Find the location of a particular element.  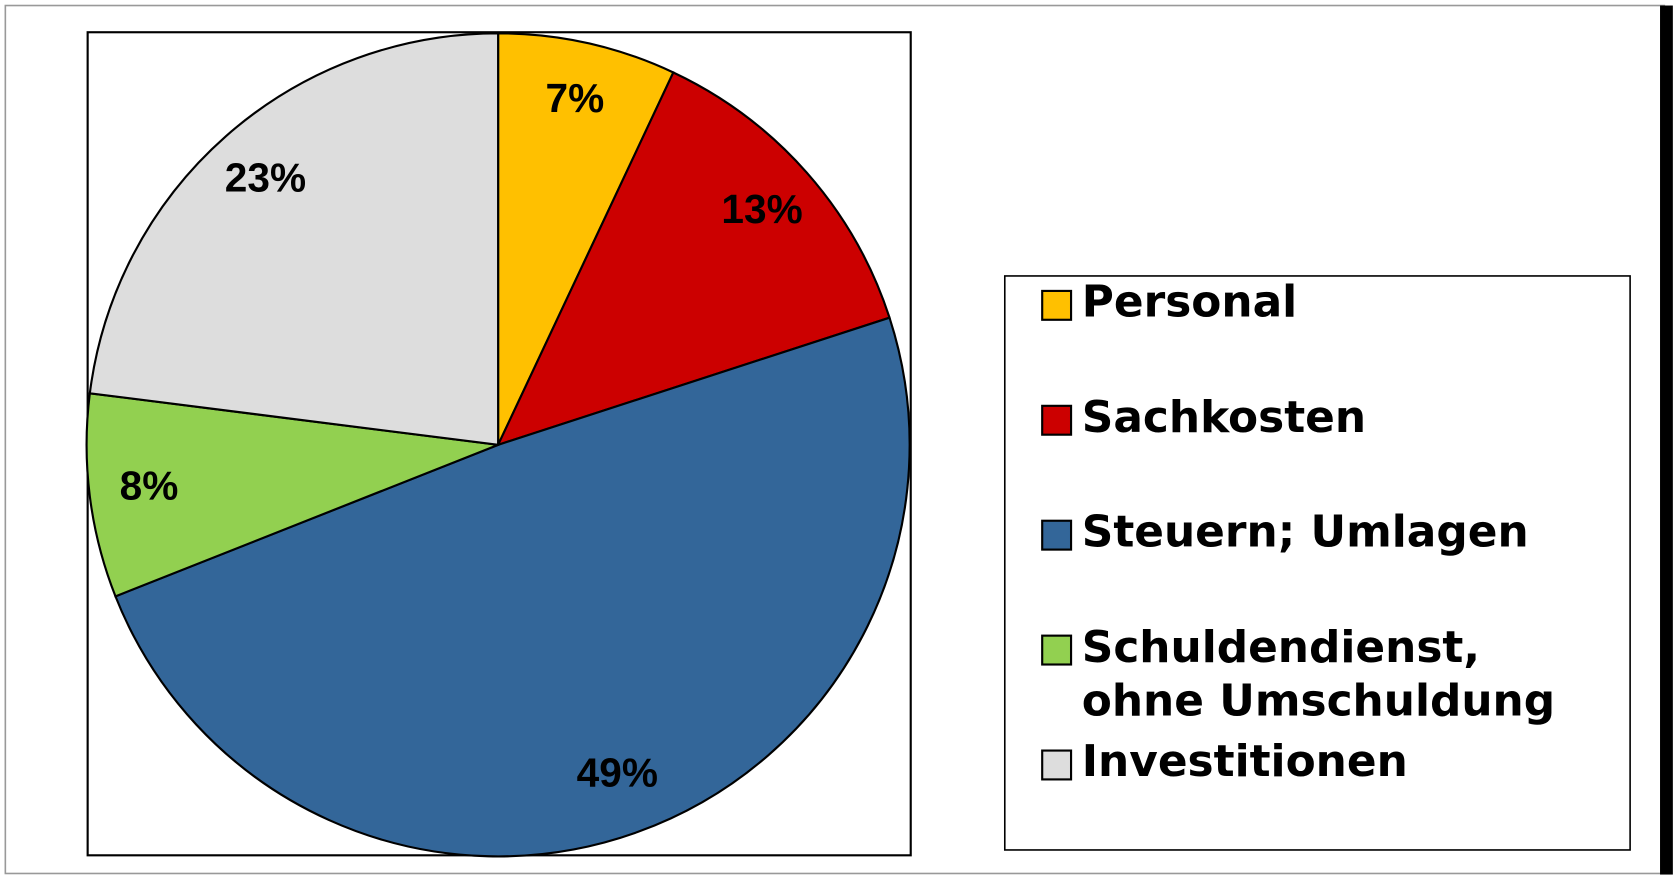

legend-item: Investitionen is located at coordinates (1244, 761).